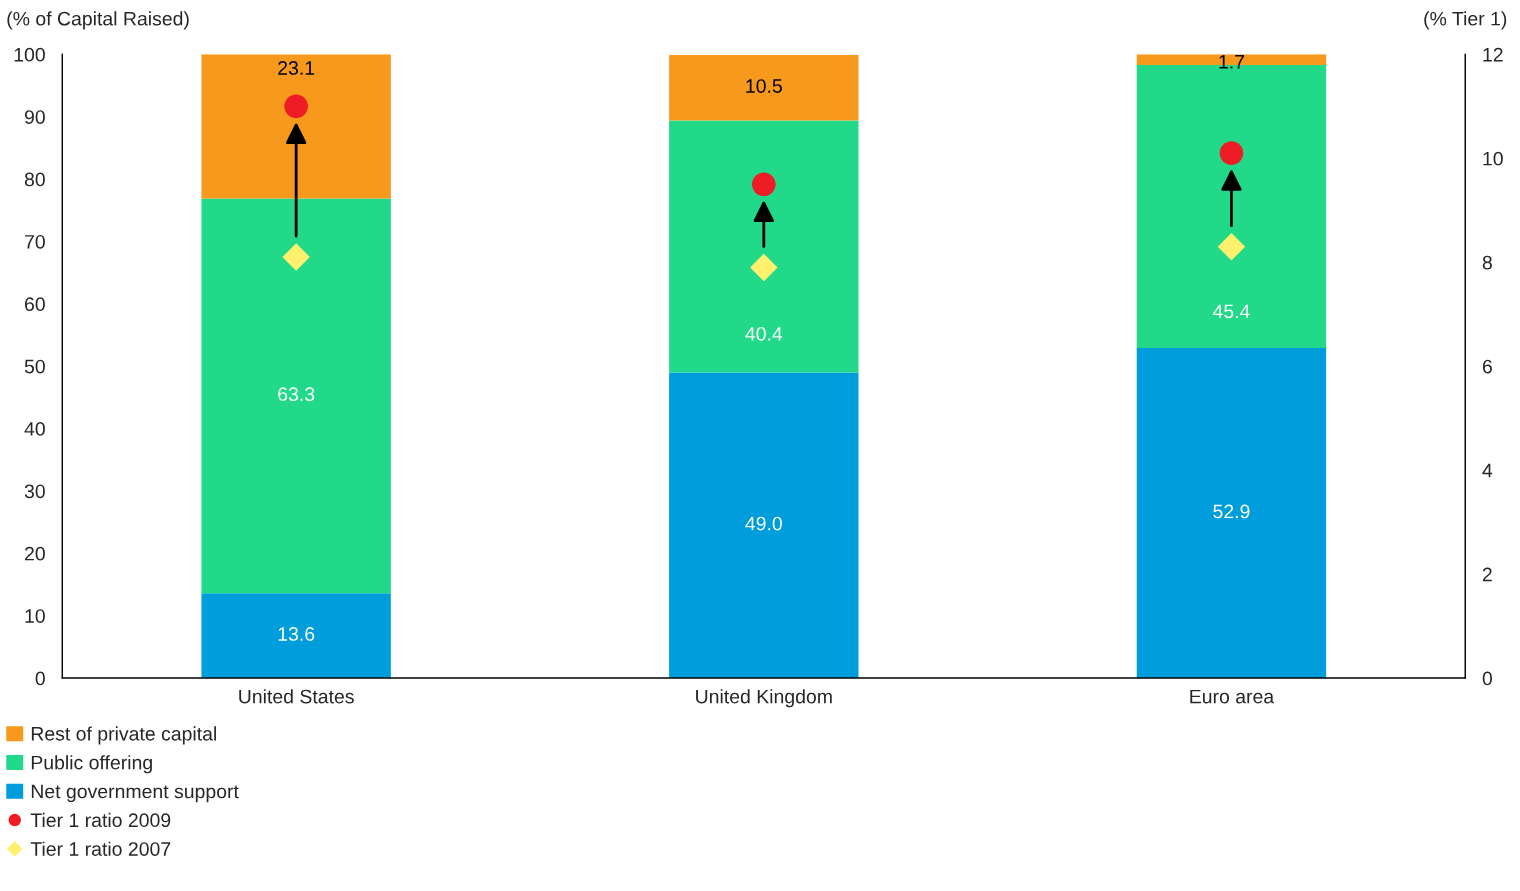  I want to click on y2-axis-title: (% Tier 1), so click(1465, 20).